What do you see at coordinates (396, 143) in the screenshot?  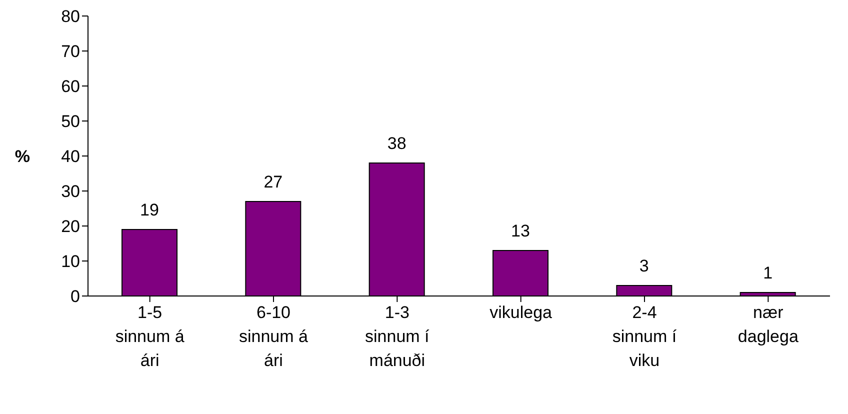 I see `data-label: 38` at bounding box center [396, 143].